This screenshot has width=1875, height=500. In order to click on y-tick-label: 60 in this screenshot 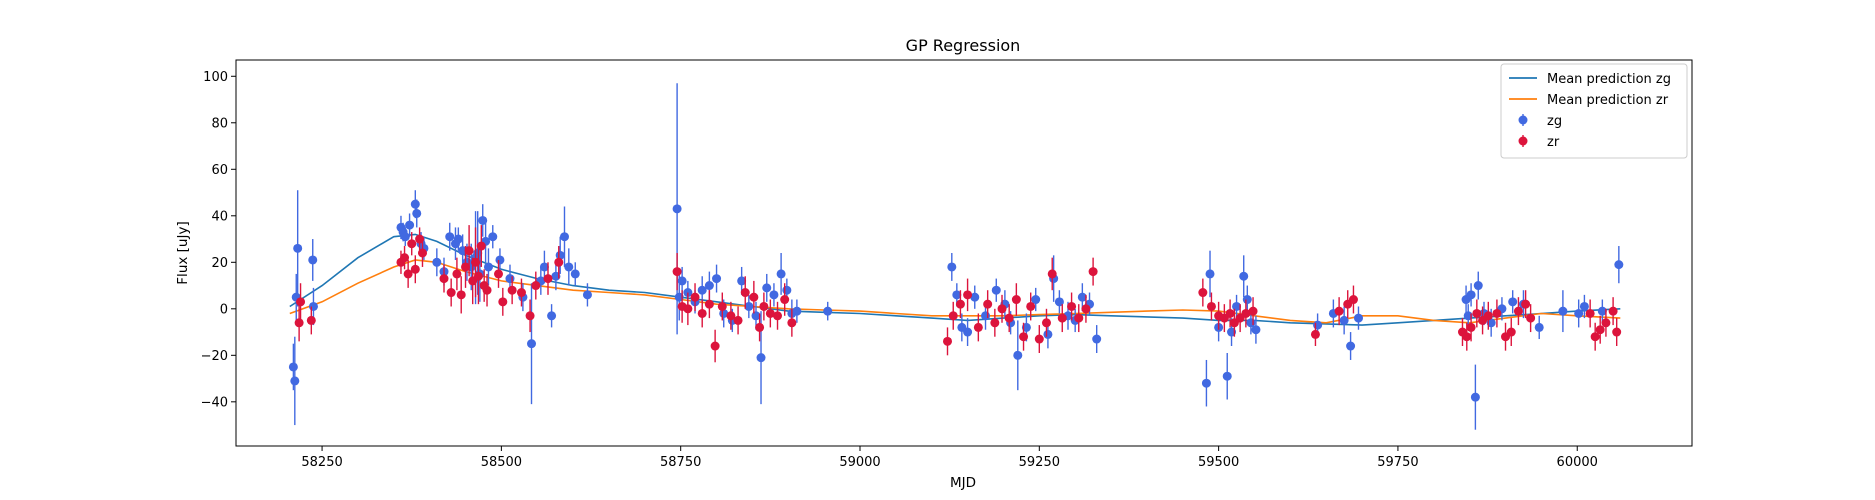, I will do `click(219, 170)`.